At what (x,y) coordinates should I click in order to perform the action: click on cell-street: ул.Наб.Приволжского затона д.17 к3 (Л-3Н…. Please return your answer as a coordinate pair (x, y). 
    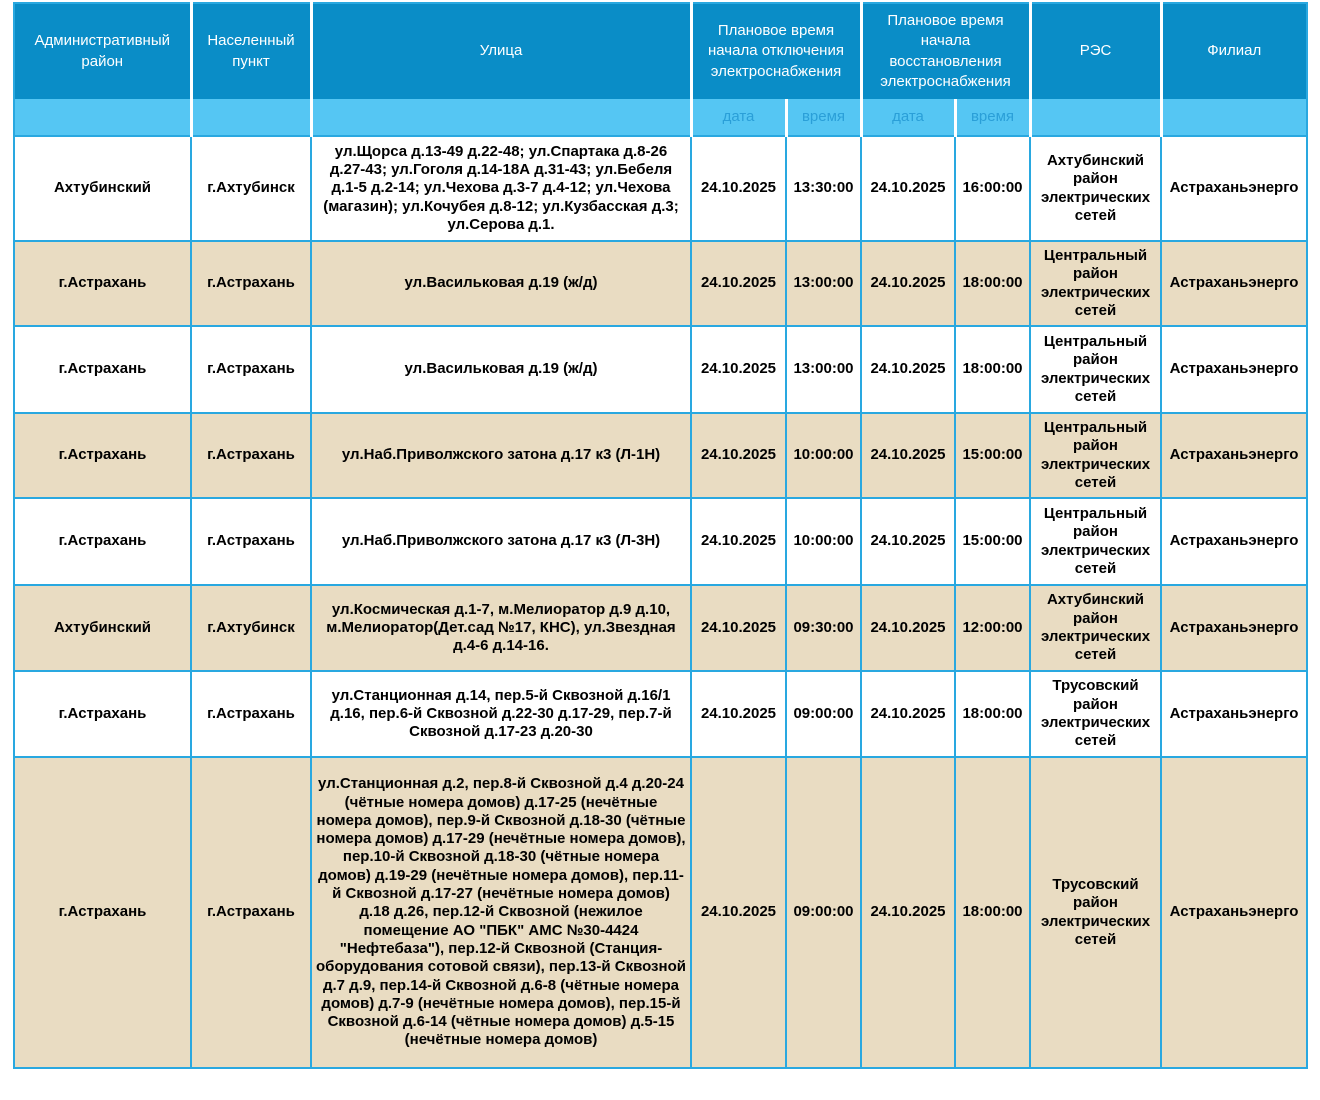
    Looking at the image, I should click on (501, 541).